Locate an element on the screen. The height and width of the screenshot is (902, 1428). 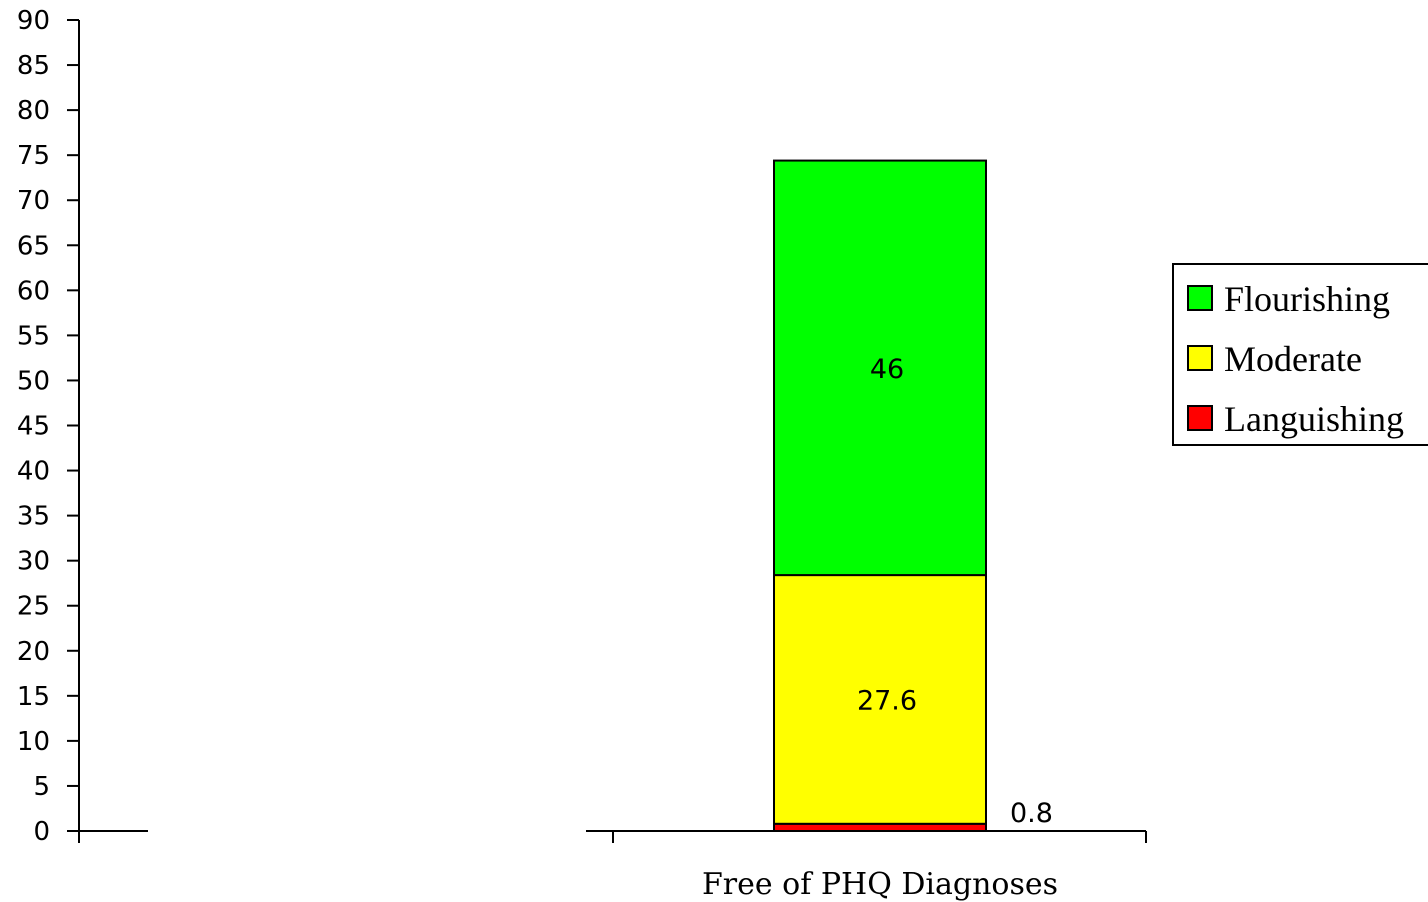
y-tick-label: 0 is located at coordinates (41, 832).